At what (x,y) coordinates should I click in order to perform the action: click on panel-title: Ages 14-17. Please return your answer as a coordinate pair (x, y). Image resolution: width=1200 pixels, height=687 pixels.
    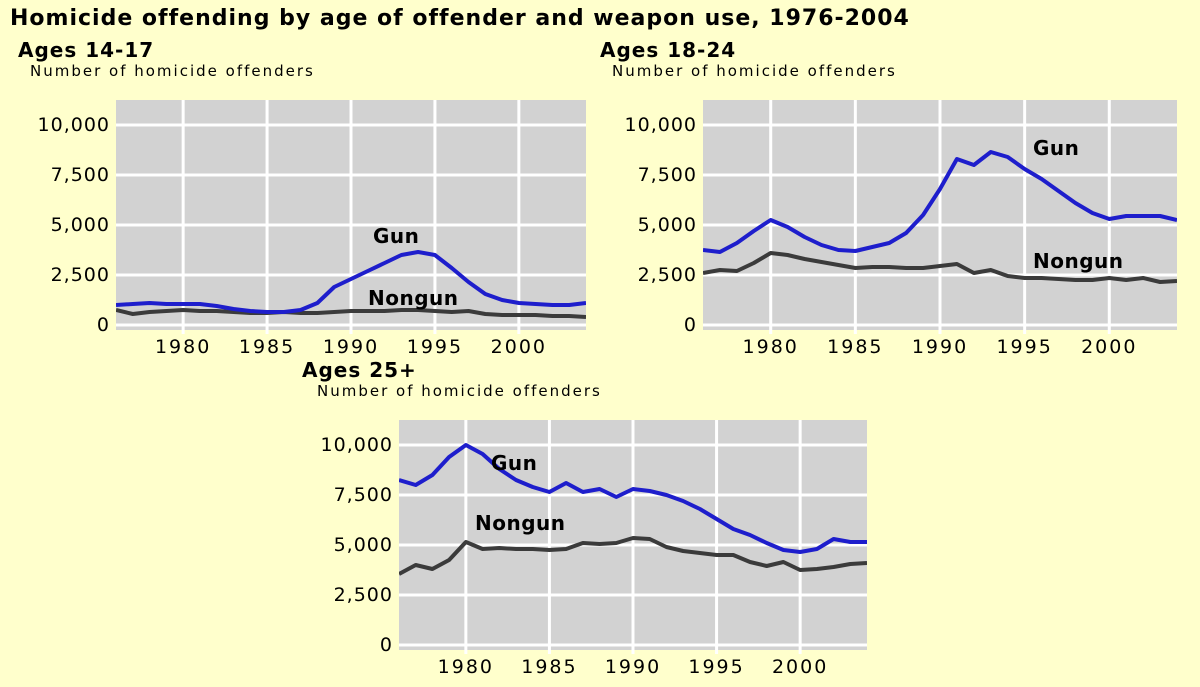
    Looking at the image, I should click on (86, 50).